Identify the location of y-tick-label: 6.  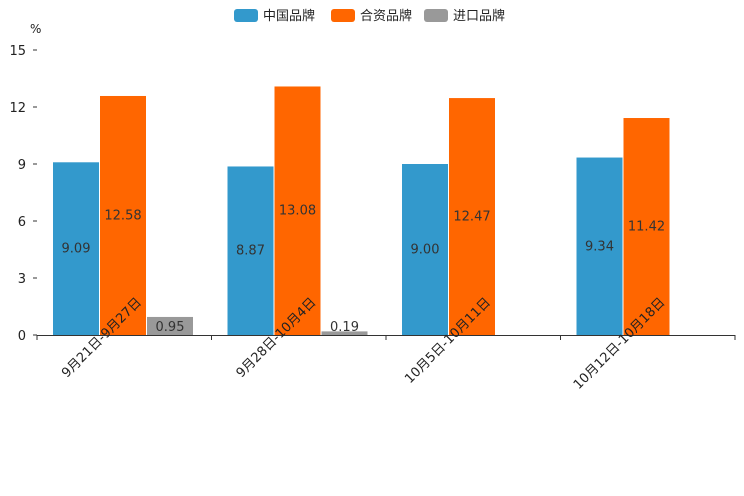
(22, 222).